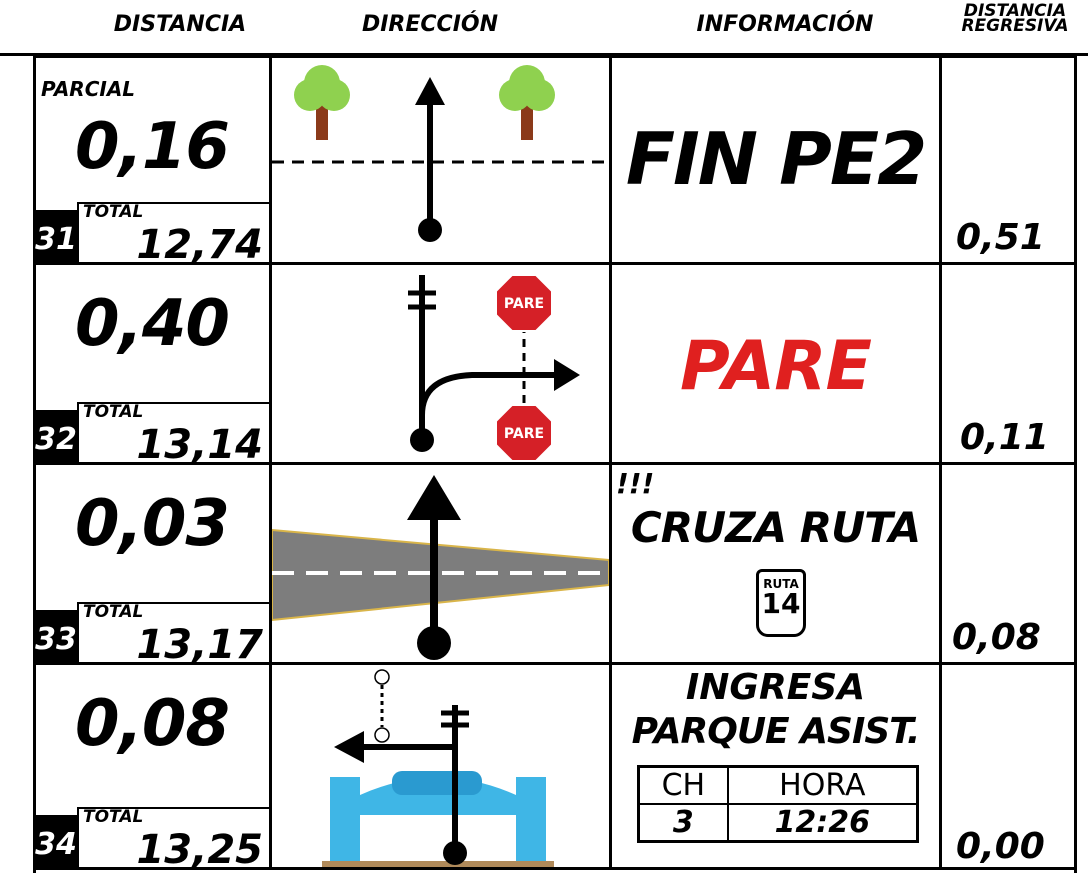 This screenshot has height=875, width=1088. I want to click on distance-cell: 0,08 34 TOTAL 13,25, so click(153, 769).